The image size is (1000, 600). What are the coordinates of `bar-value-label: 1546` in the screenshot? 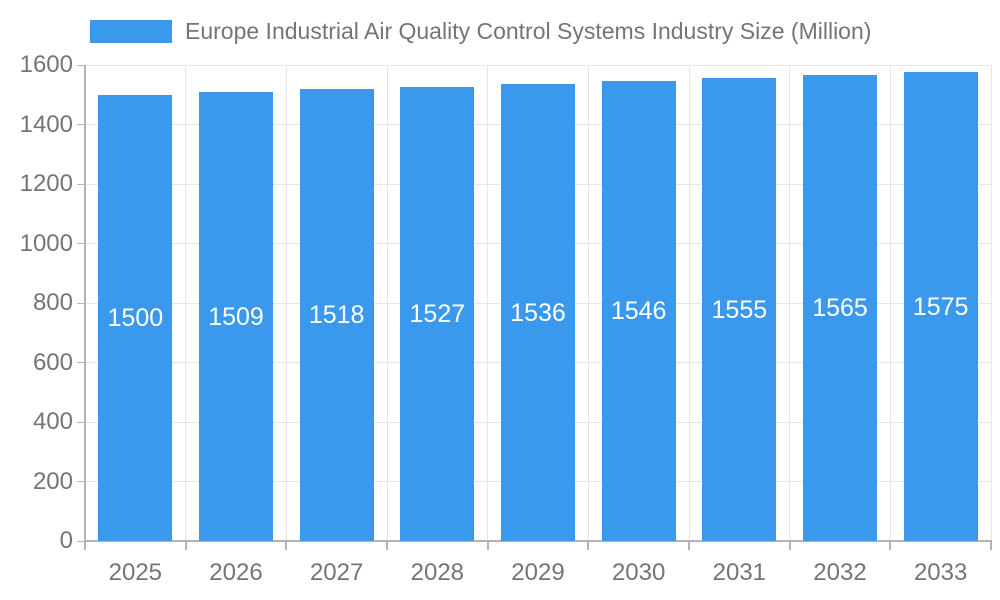 It's located at (638, 311).